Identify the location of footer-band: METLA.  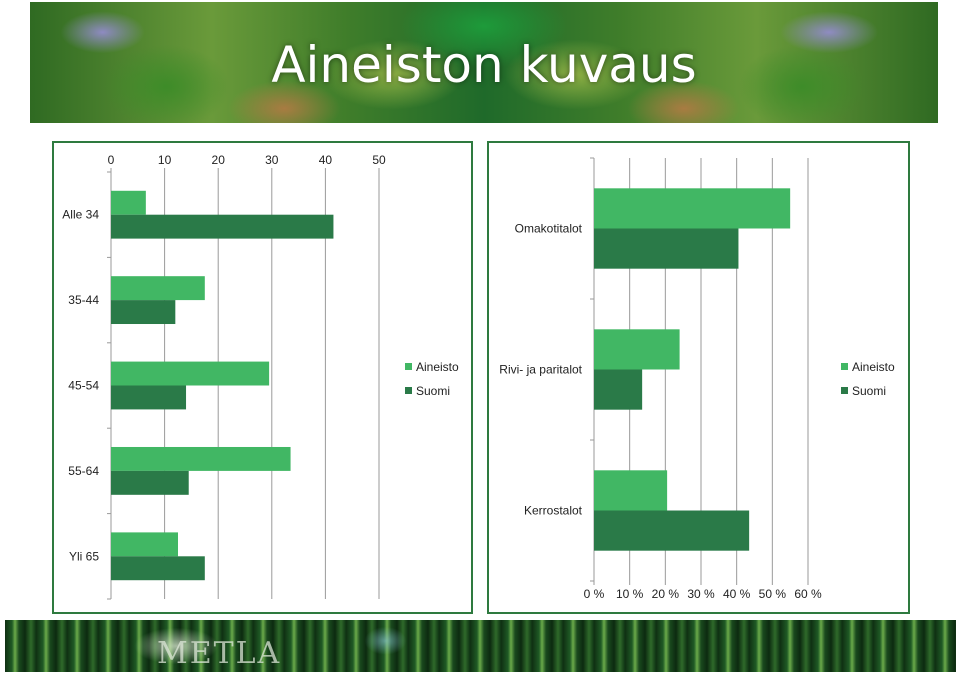
(480, 646).